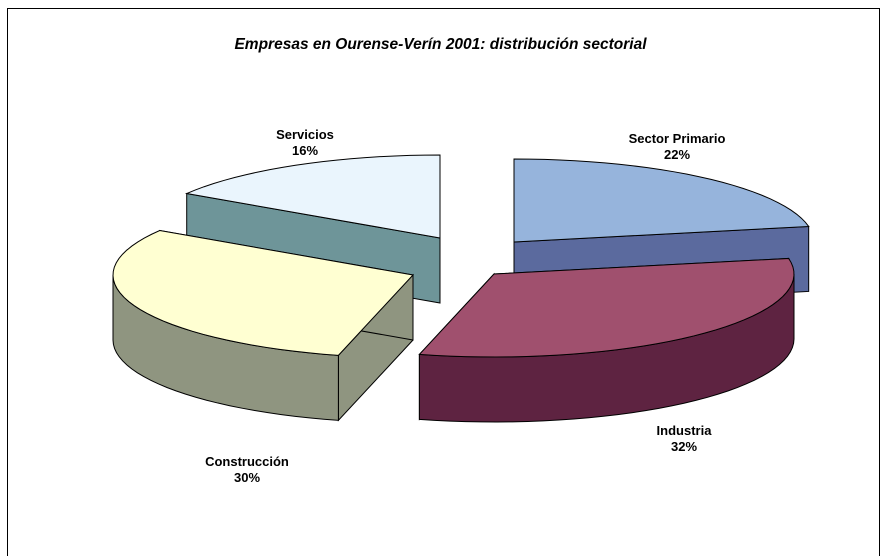 The width and height of the screenshot is (881, 556). What do you see at coordinates (684, 446) in the screenshot?
I see `slice-value-industria: 32%` at bounding box center [684, 446].